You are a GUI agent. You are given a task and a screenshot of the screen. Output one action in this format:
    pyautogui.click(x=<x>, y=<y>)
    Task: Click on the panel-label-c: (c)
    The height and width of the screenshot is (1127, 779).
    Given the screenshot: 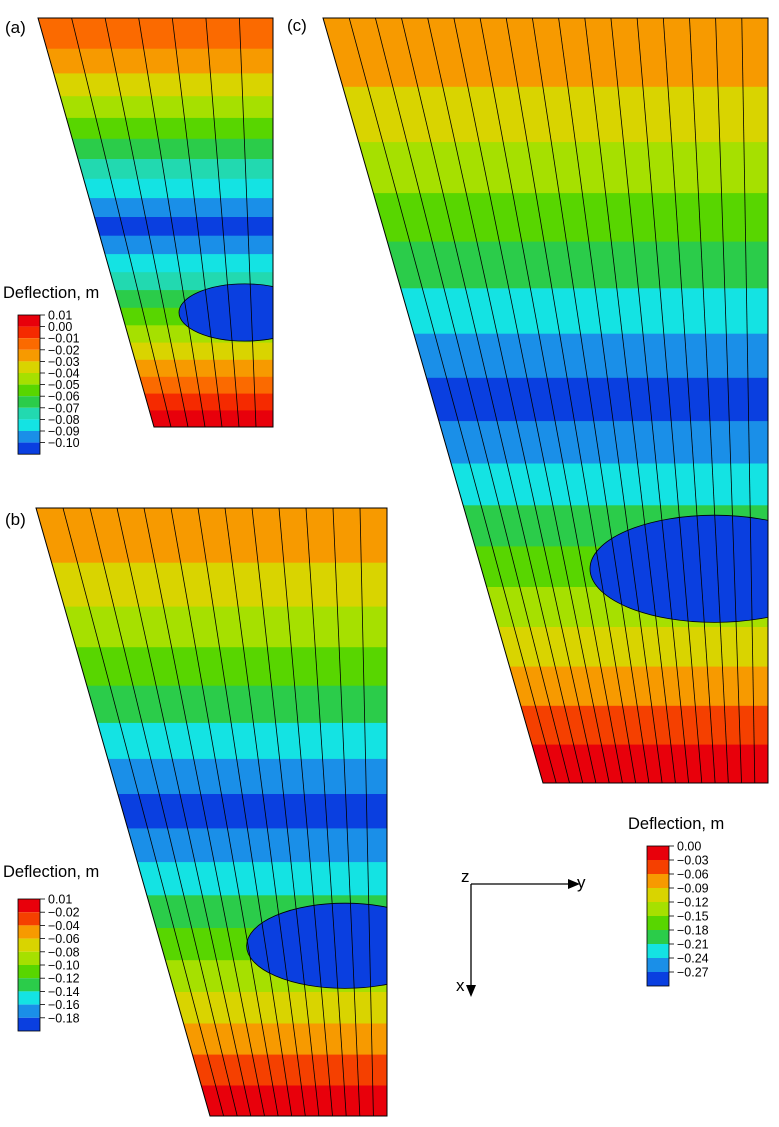 What is the action you would take?
    pyautogui.click(x=297, y=25)
    